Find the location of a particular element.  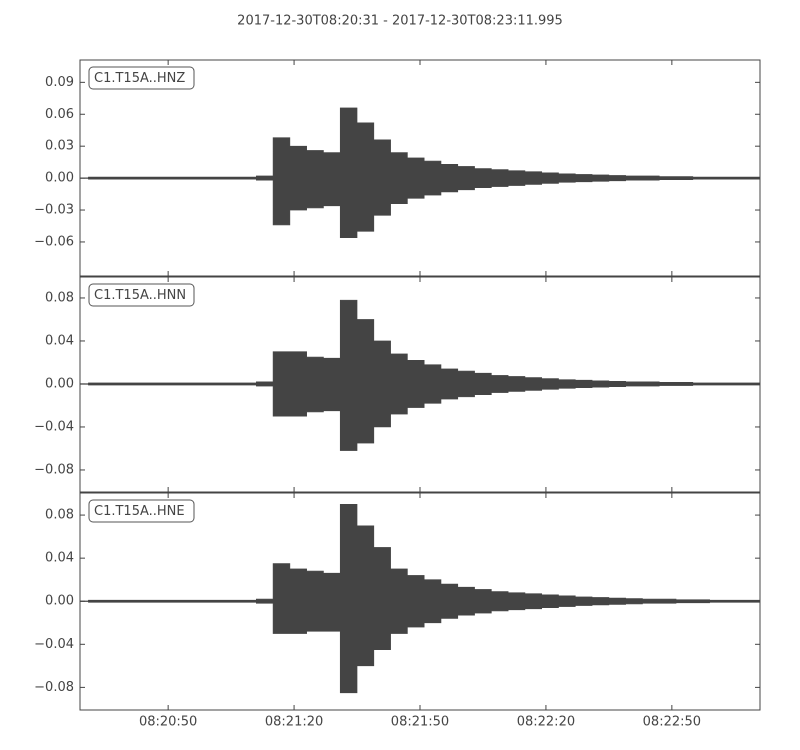

trace-label: C1.T15A..HNE is located at coordinates (139, 511).